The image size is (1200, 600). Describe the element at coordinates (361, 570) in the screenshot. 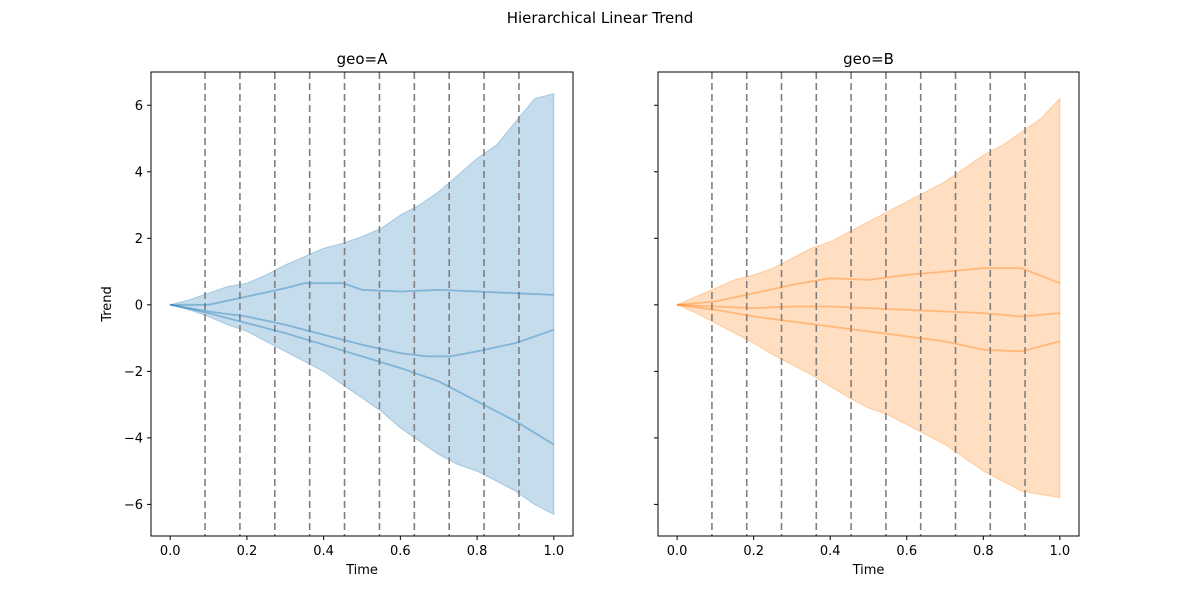

I see `x-axis-label-geo-a: Time` at that location.